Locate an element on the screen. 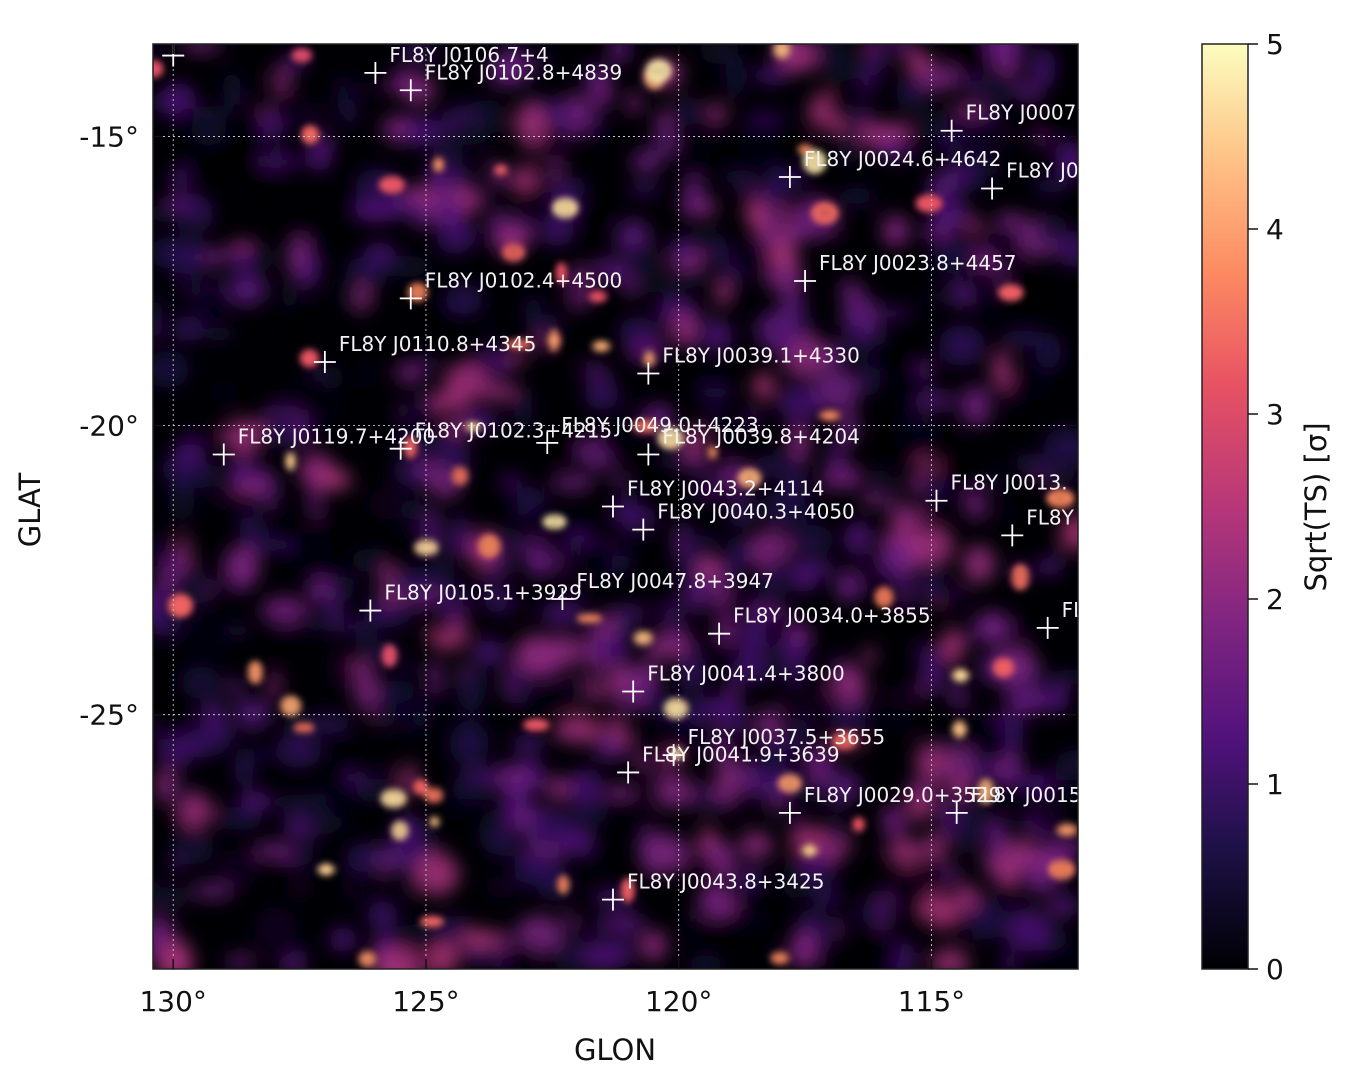 This screenshot has width=1350, height=1080. source-label: FL8 is located at coordinates (1079, 610).